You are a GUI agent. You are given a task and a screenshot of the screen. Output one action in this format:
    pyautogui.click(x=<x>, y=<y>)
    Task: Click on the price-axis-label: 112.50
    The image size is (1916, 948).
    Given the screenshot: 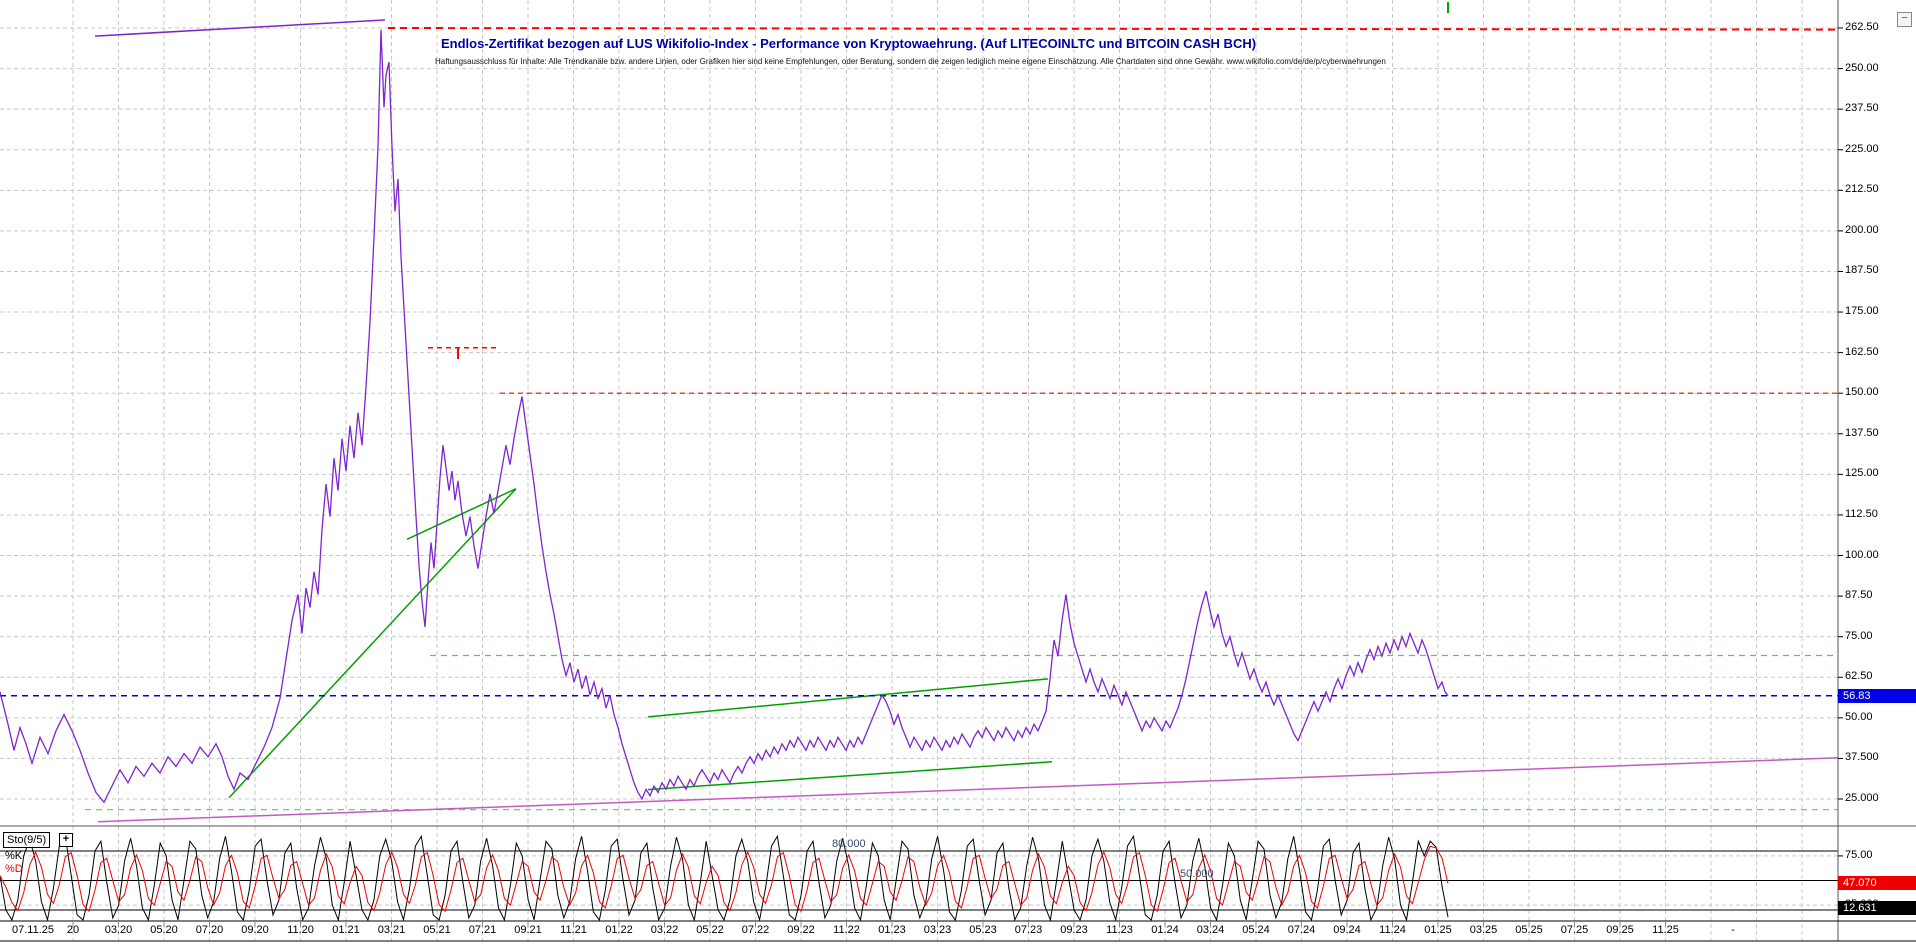 What is the action you would take?
    pyautogui.click(x=1861, y=513)
    